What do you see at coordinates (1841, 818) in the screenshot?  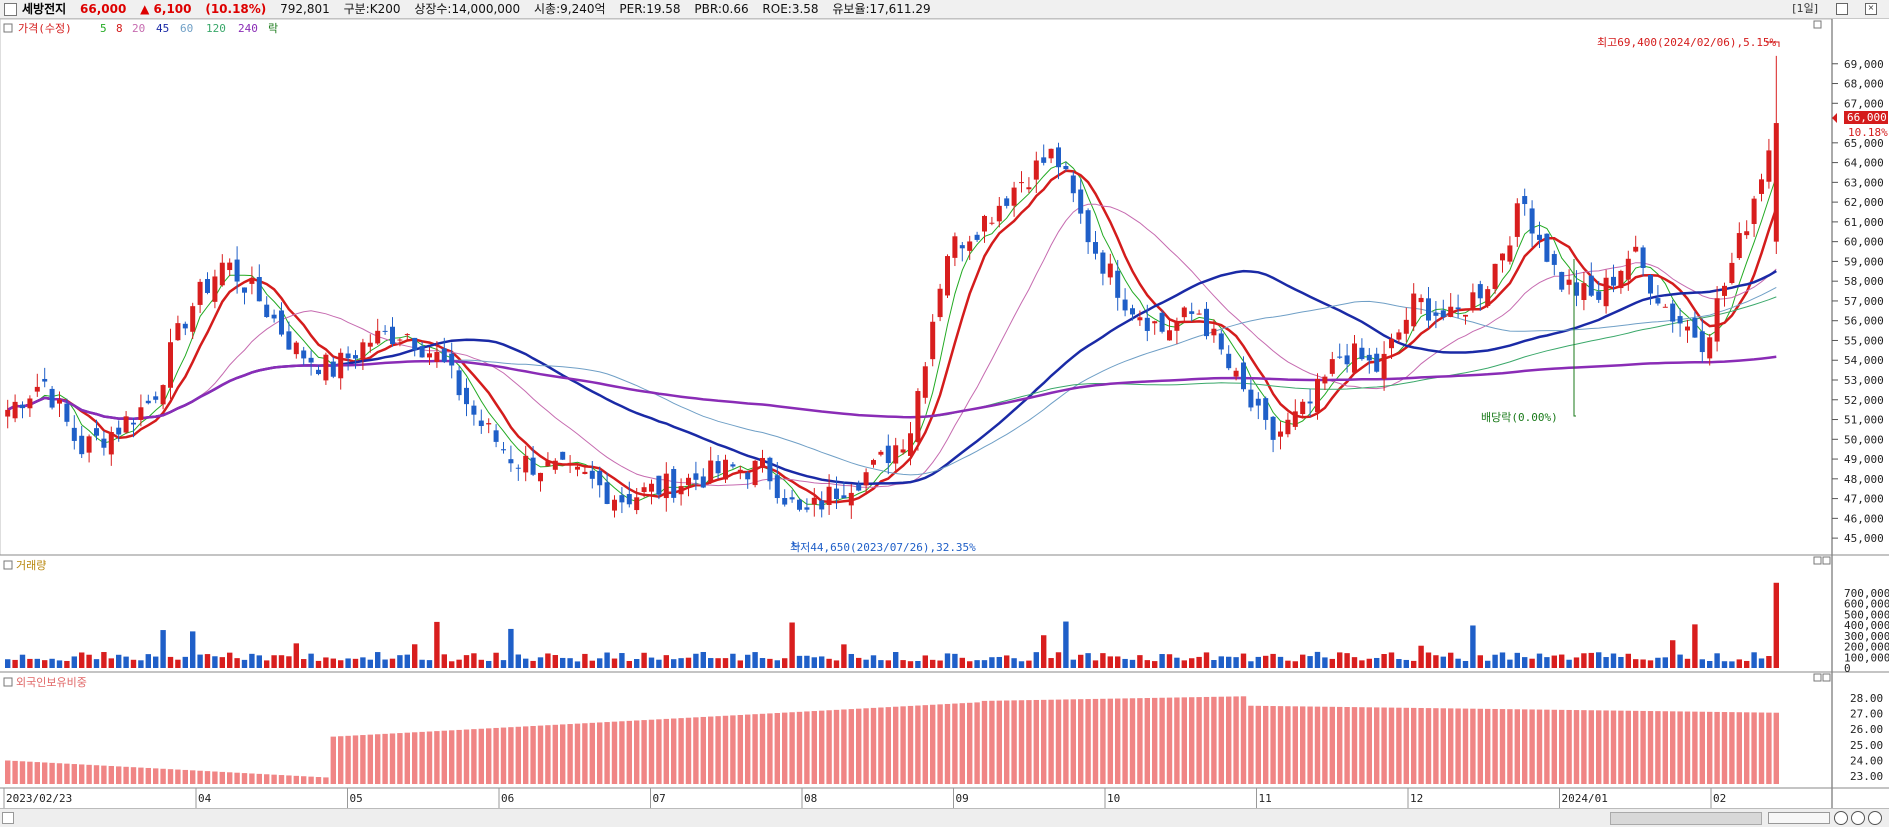 I see `zoom-out-icon` at bounding box center [1841, 818].